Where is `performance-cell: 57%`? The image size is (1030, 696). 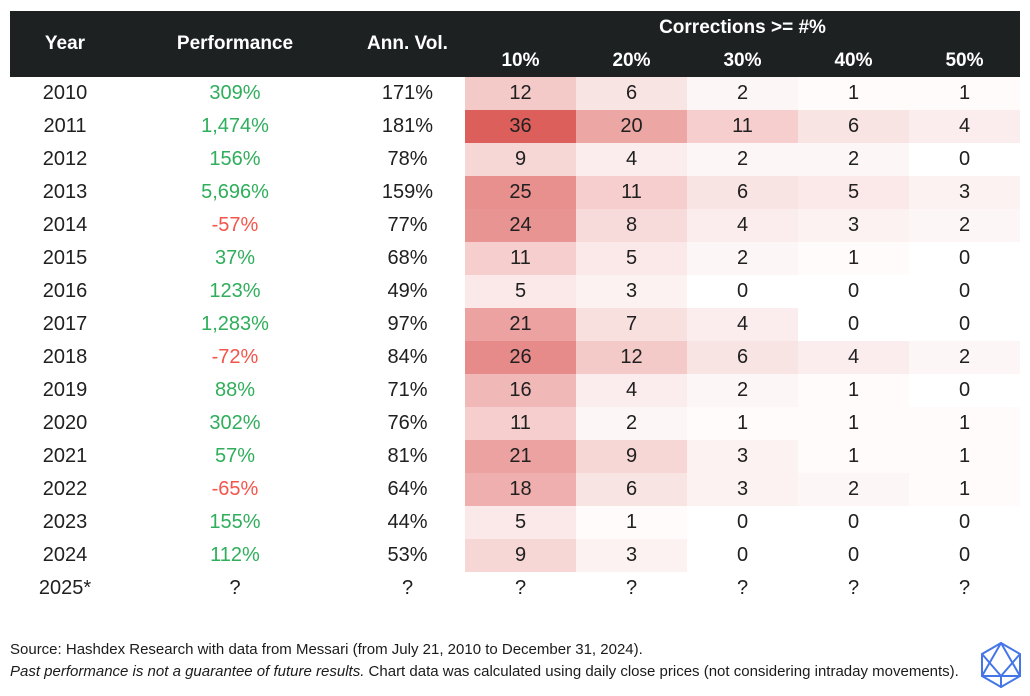 performance-cell: 57% is located at coordinates (235, 456).